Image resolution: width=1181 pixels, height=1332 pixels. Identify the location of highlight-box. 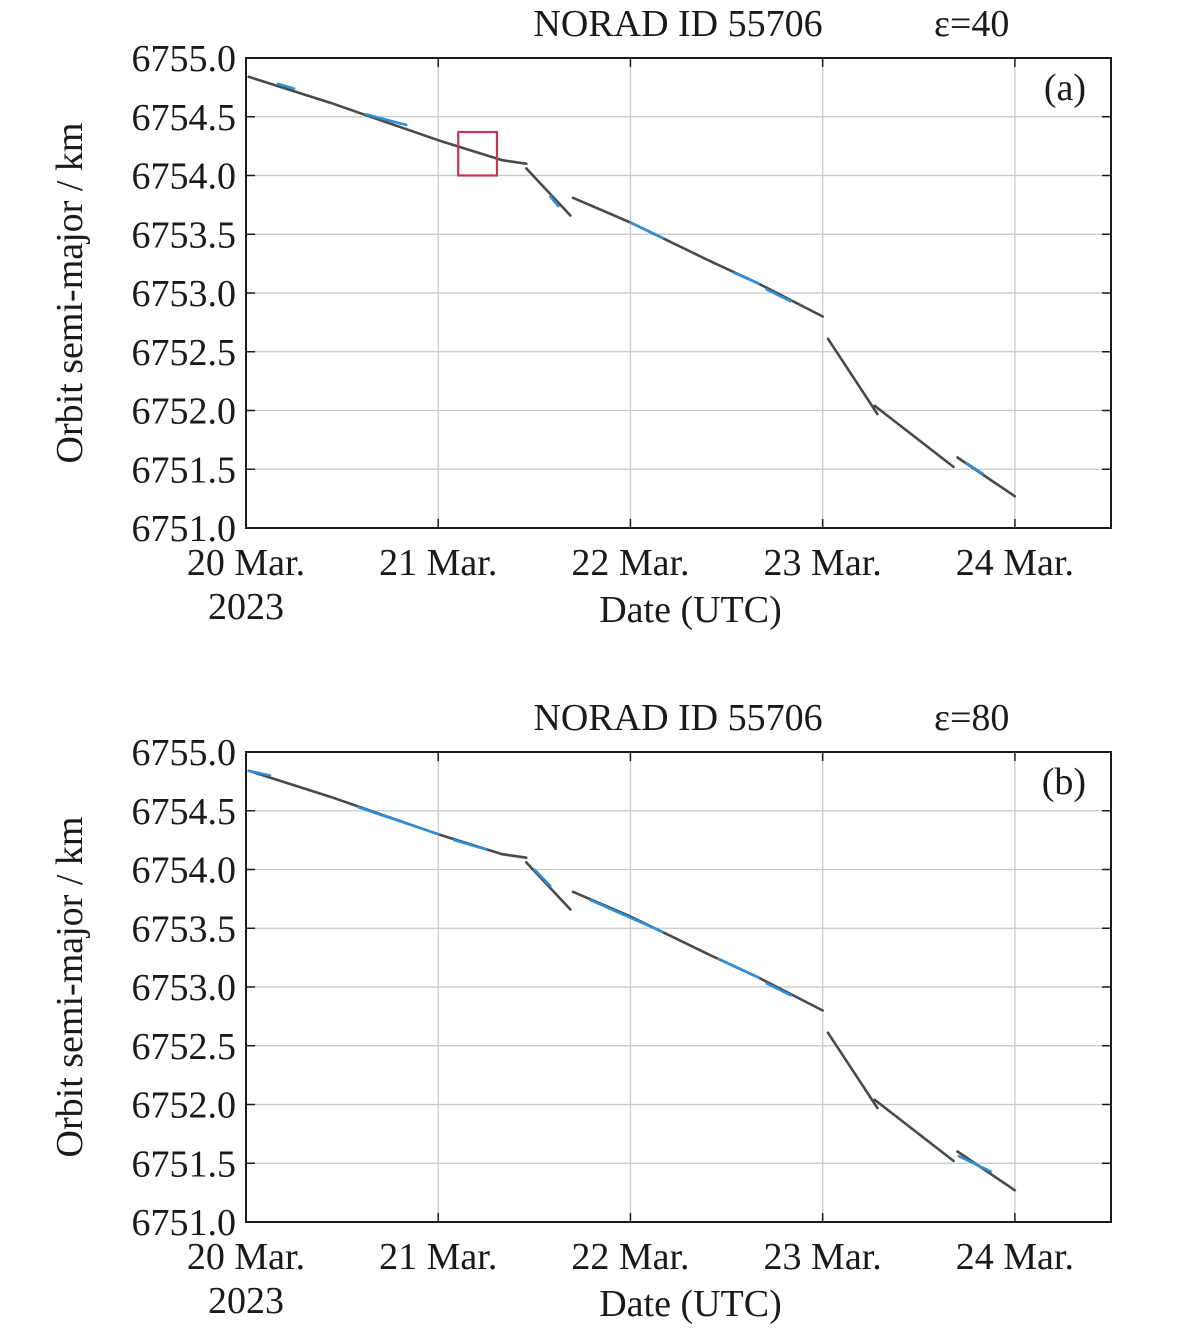
(478, 153).